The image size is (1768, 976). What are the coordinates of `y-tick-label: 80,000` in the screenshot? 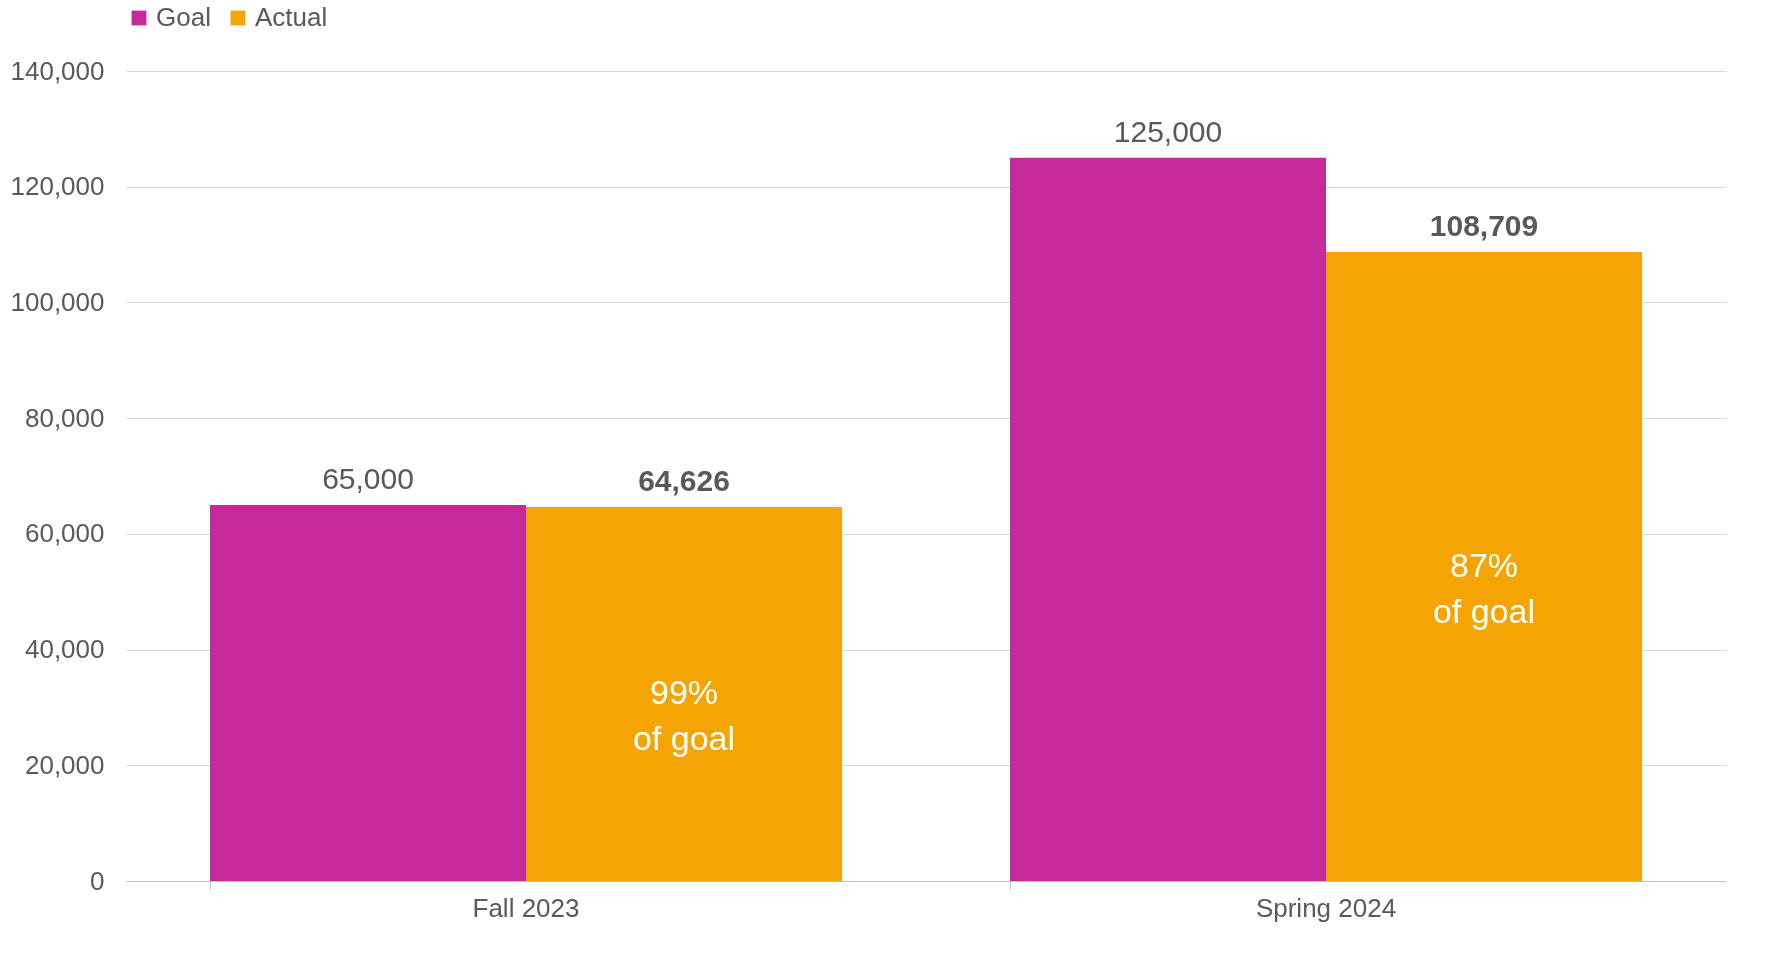 It's located at (64, 417).